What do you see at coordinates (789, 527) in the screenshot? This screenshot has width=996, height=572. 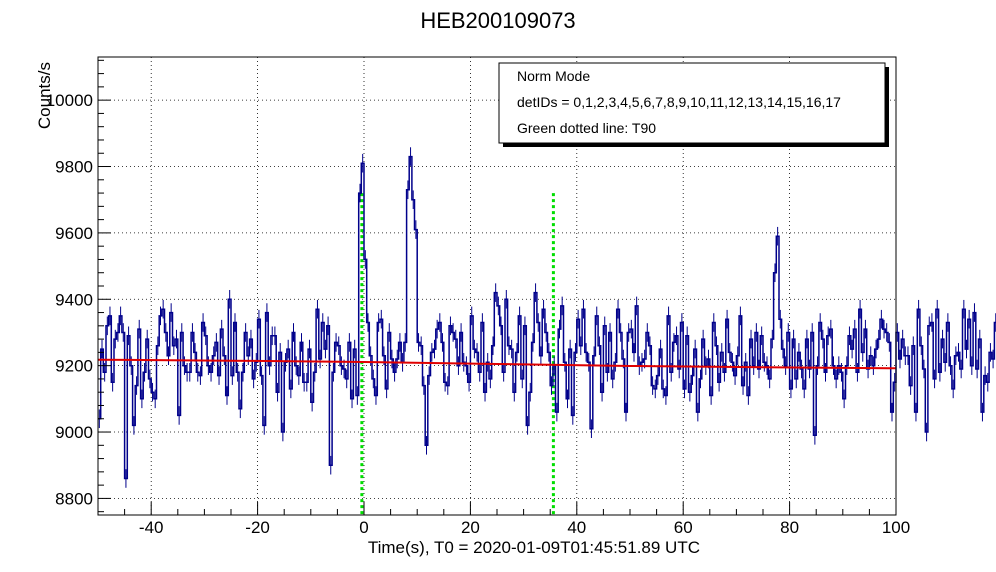 I see `x-tick-label: 80` at bounding box center [789, 527].